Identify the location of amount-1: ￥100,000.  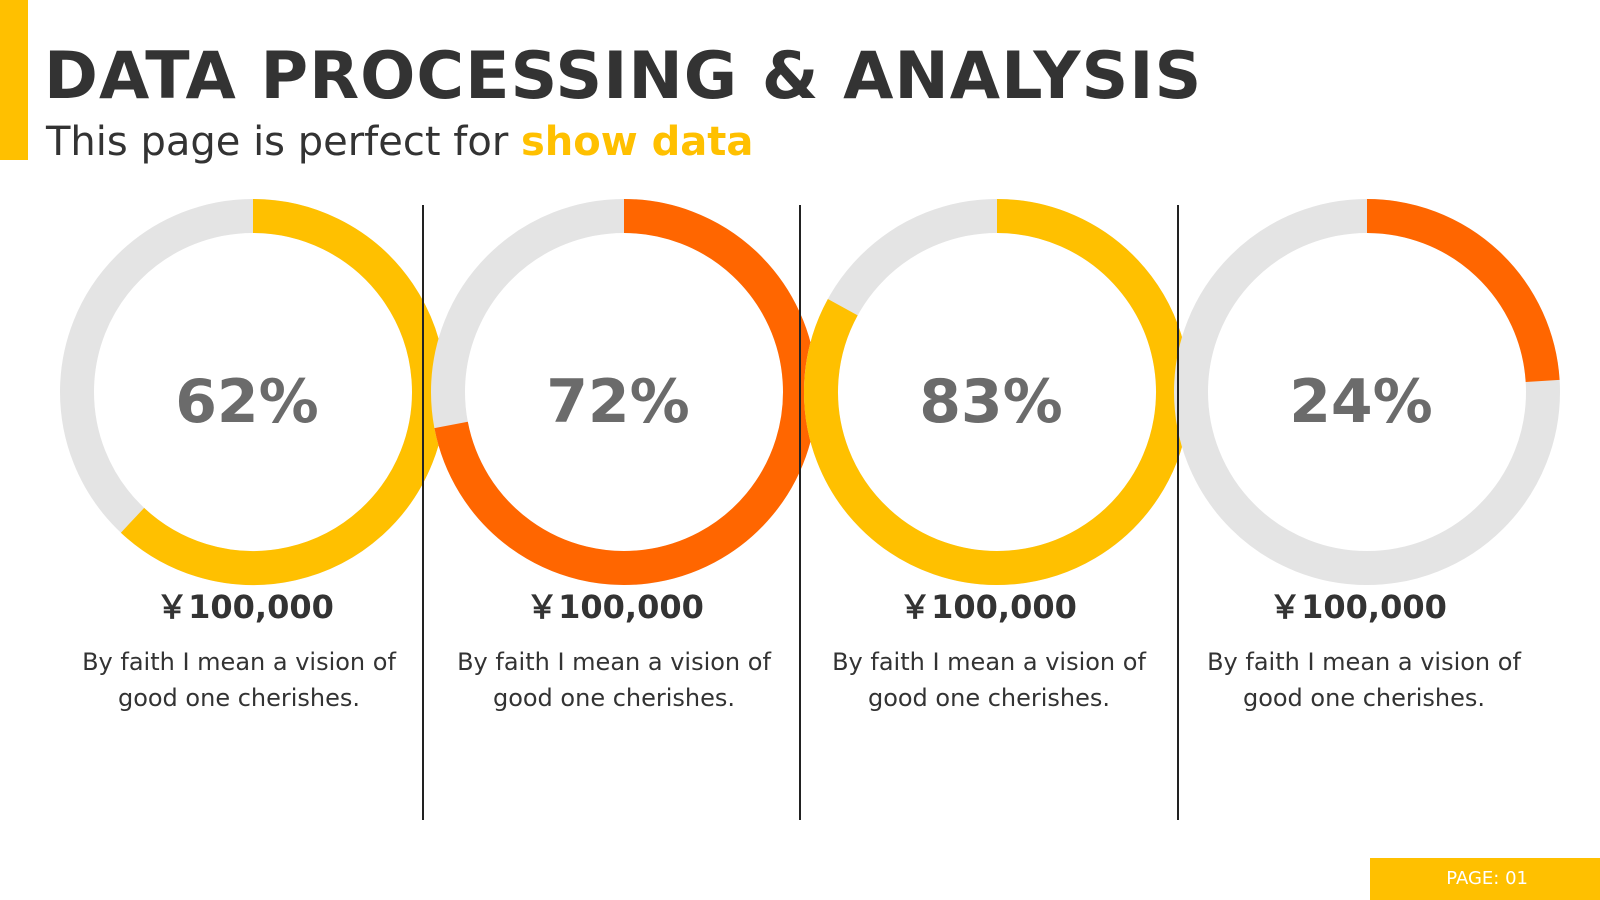
(245, 607).